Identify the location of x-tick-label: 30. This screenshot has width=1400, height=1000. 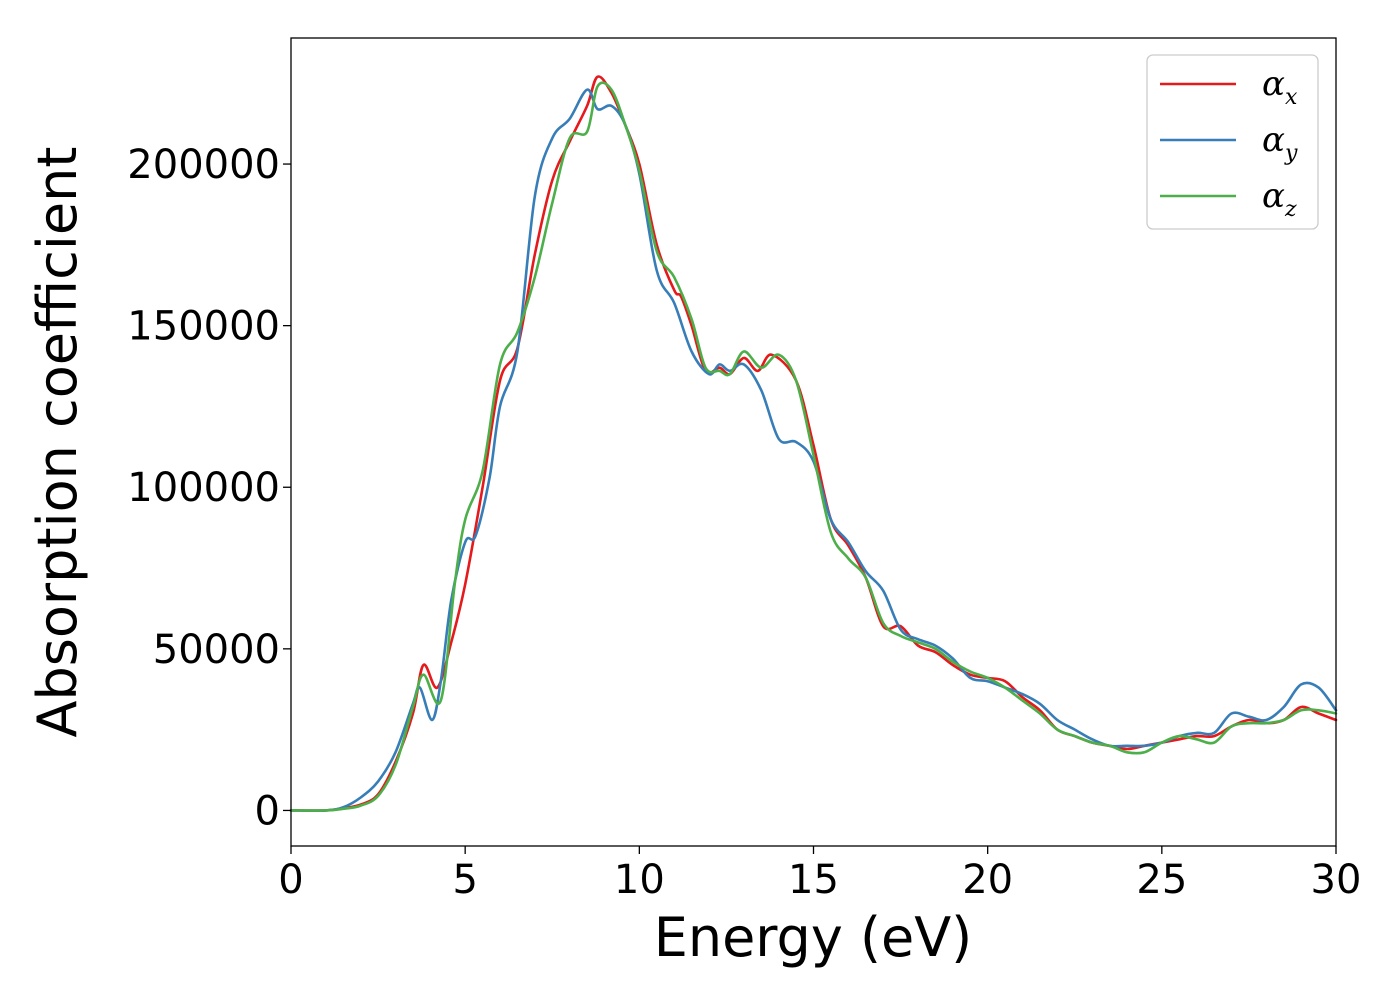
(1336, 880).